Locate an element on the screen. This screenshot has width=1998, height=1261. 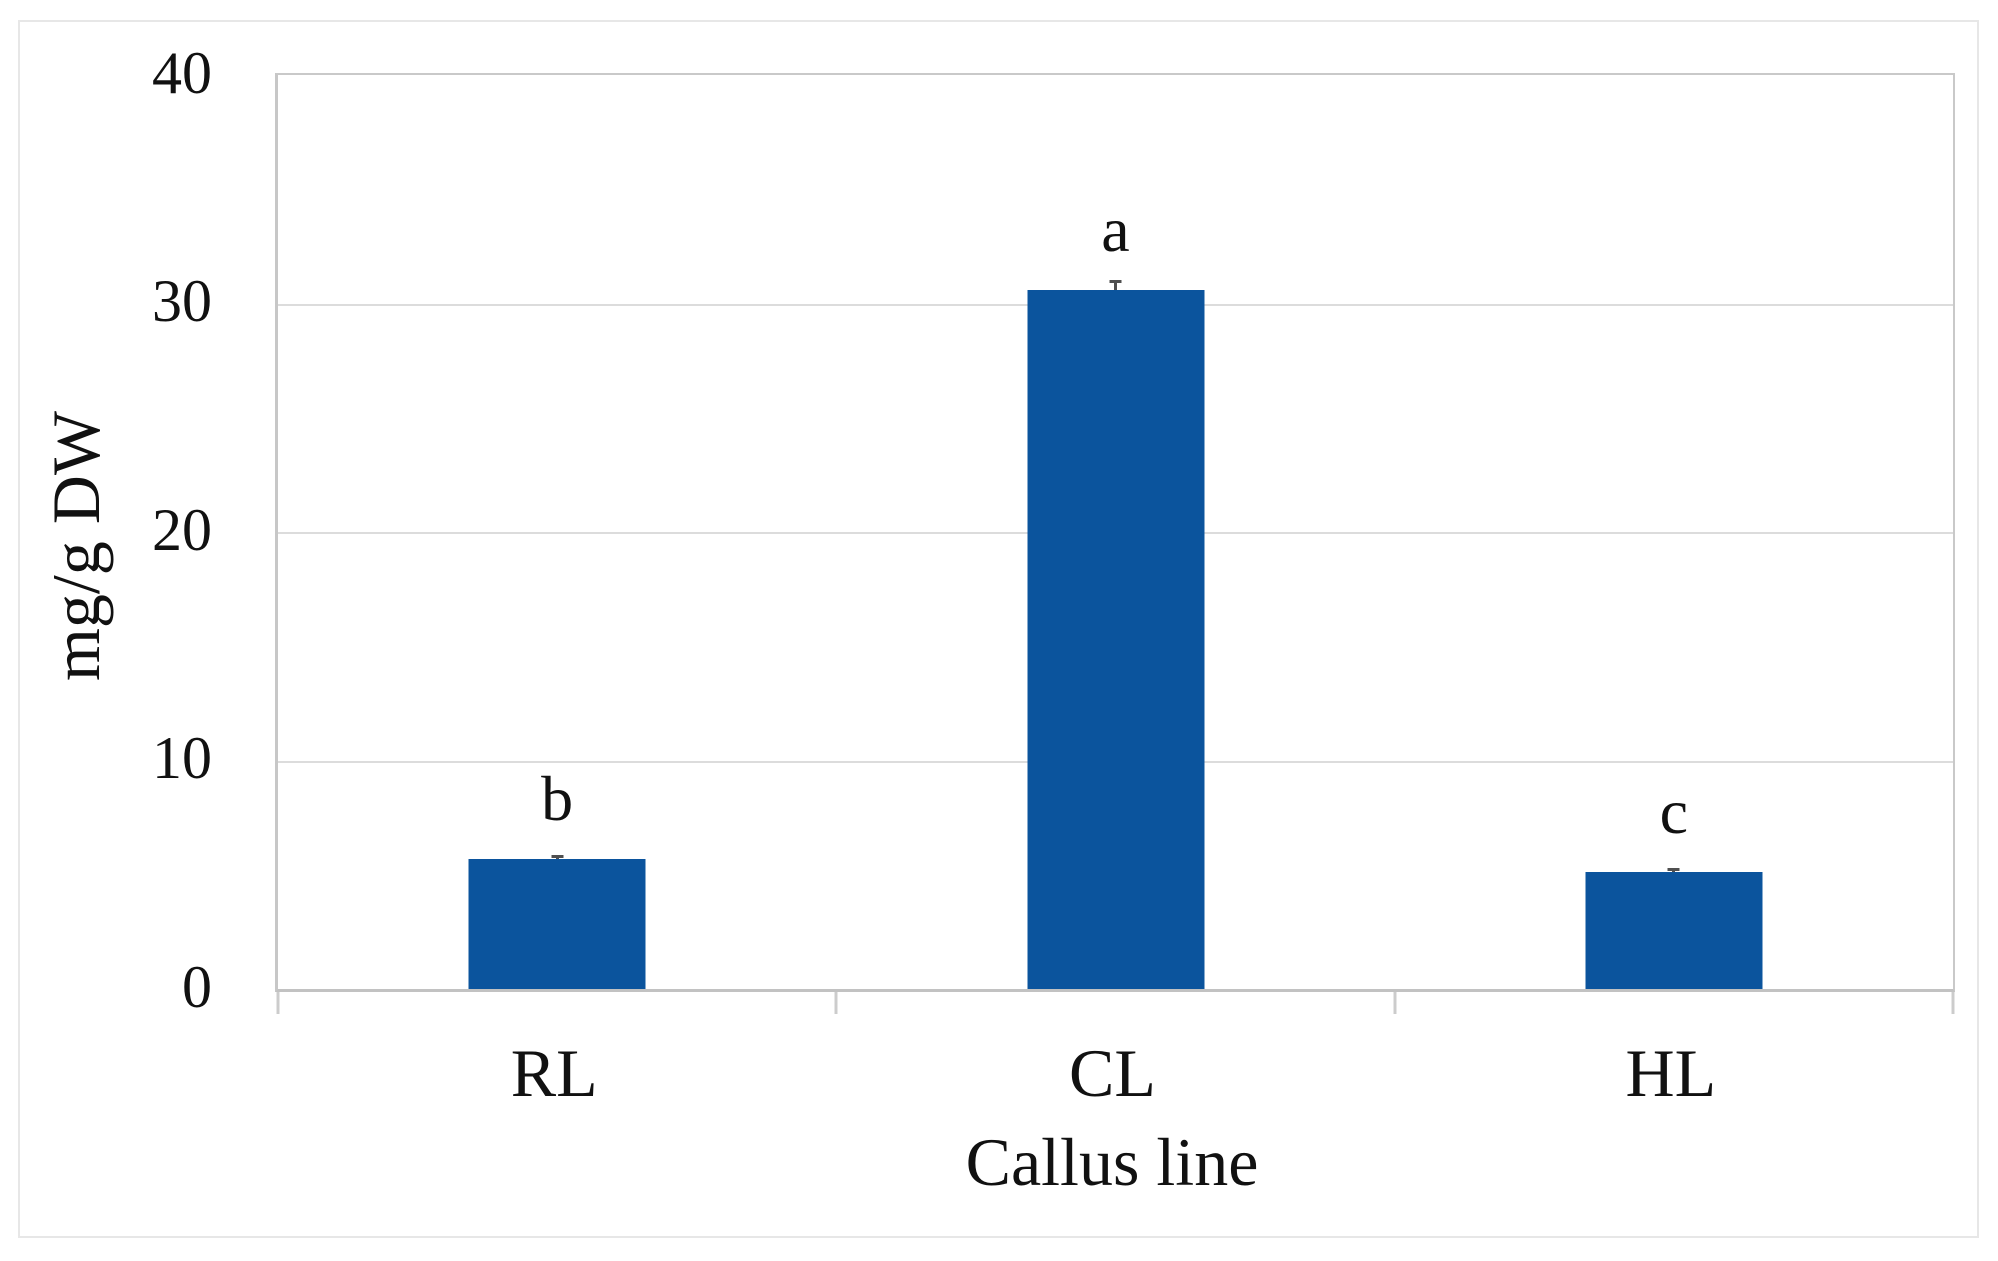
y-tick-label: 30 is located at coordinates (182, 301).